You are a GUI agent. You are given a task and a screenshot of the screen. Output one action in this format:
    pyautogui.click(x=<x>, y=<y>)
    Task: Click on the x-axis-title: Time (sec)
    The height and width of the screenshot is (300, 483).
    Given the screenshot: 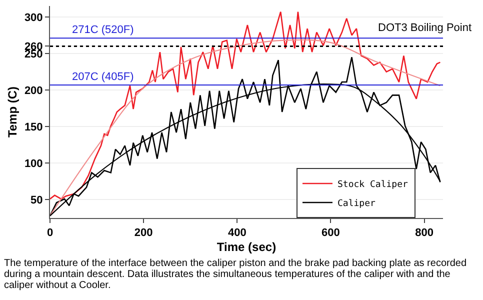 What is the action you would take?
    pyautogui.click(x=246, y=247)
    